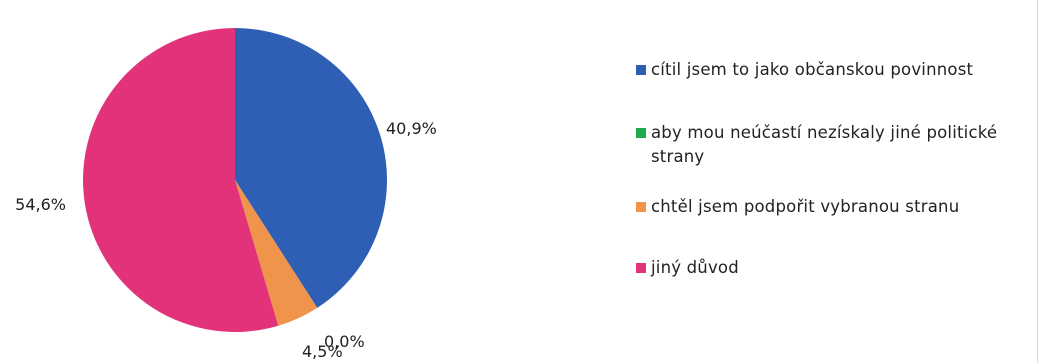 The width and height of the screenshot is (1040, 363). I want to click on legend-swatch-civic-duty, so click(641, 70).